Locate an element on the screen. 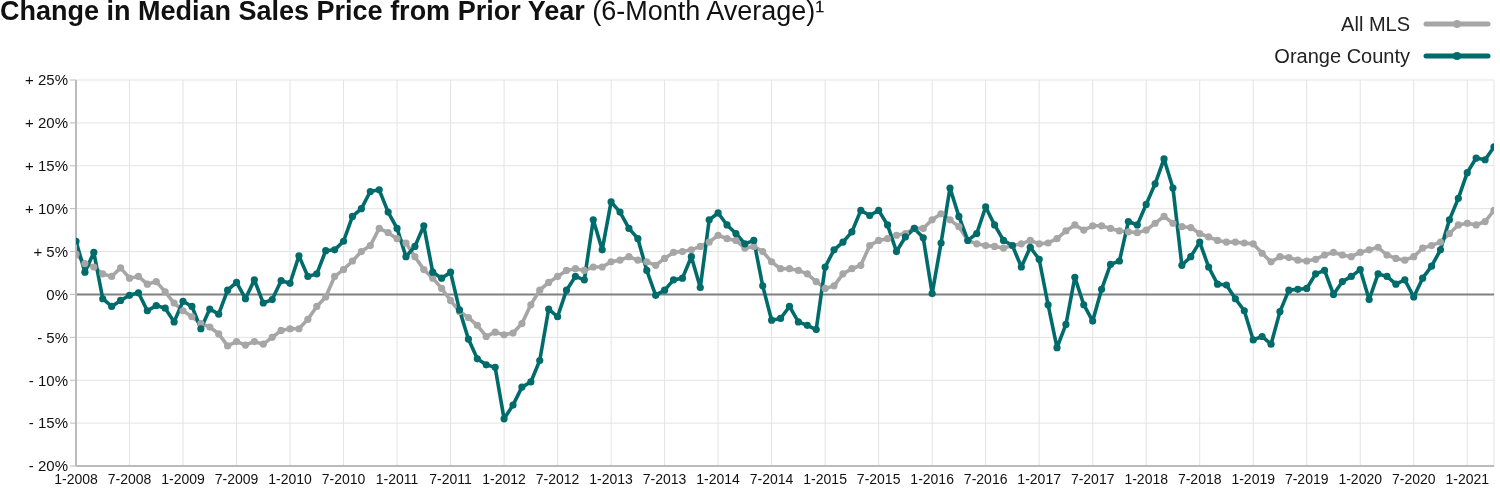 The image size is (1500, 493). chart-title: Change in Median Sales Price from Prior Year is located at coordinates (292, 13).